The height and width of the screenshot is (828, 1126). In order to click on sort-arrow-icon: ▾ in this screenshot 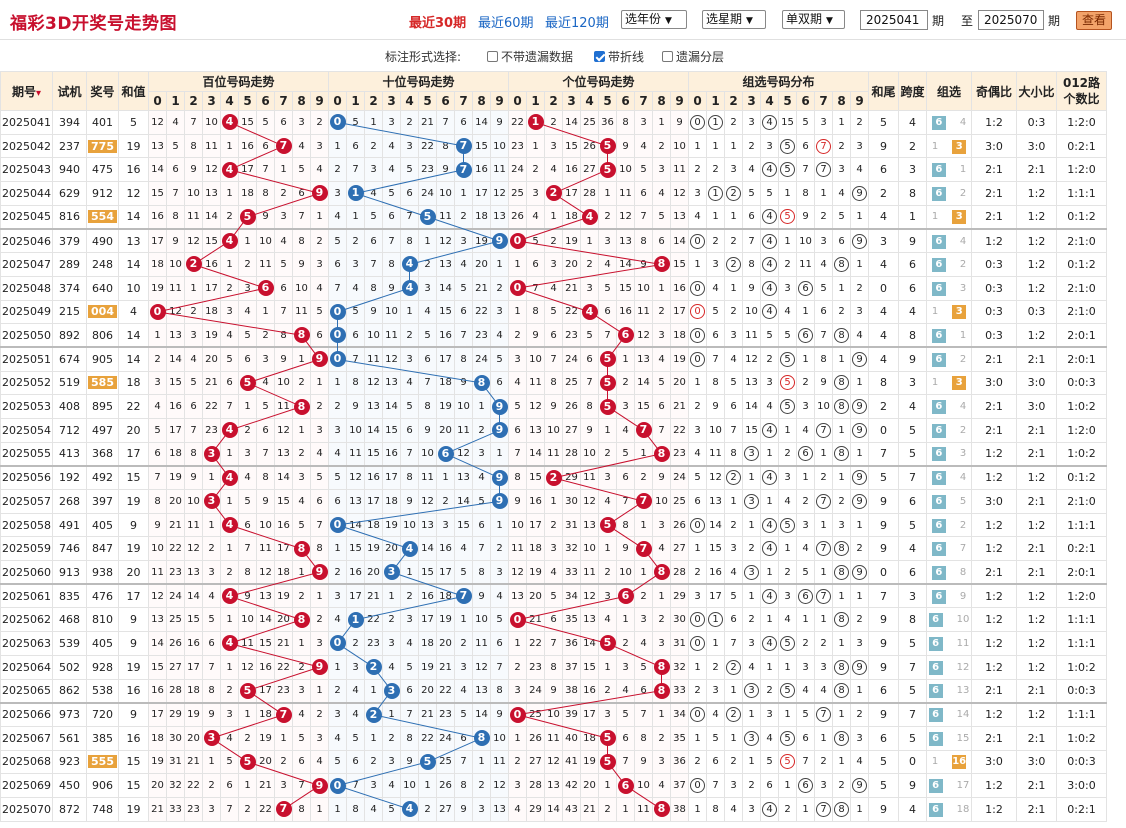, I will do `click(38, 93)`.